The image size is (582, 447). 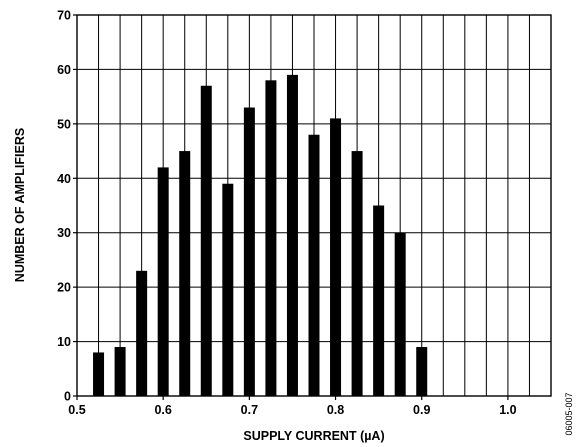 I want to click on y-tick-label: 50, so click(x=64, y=124).